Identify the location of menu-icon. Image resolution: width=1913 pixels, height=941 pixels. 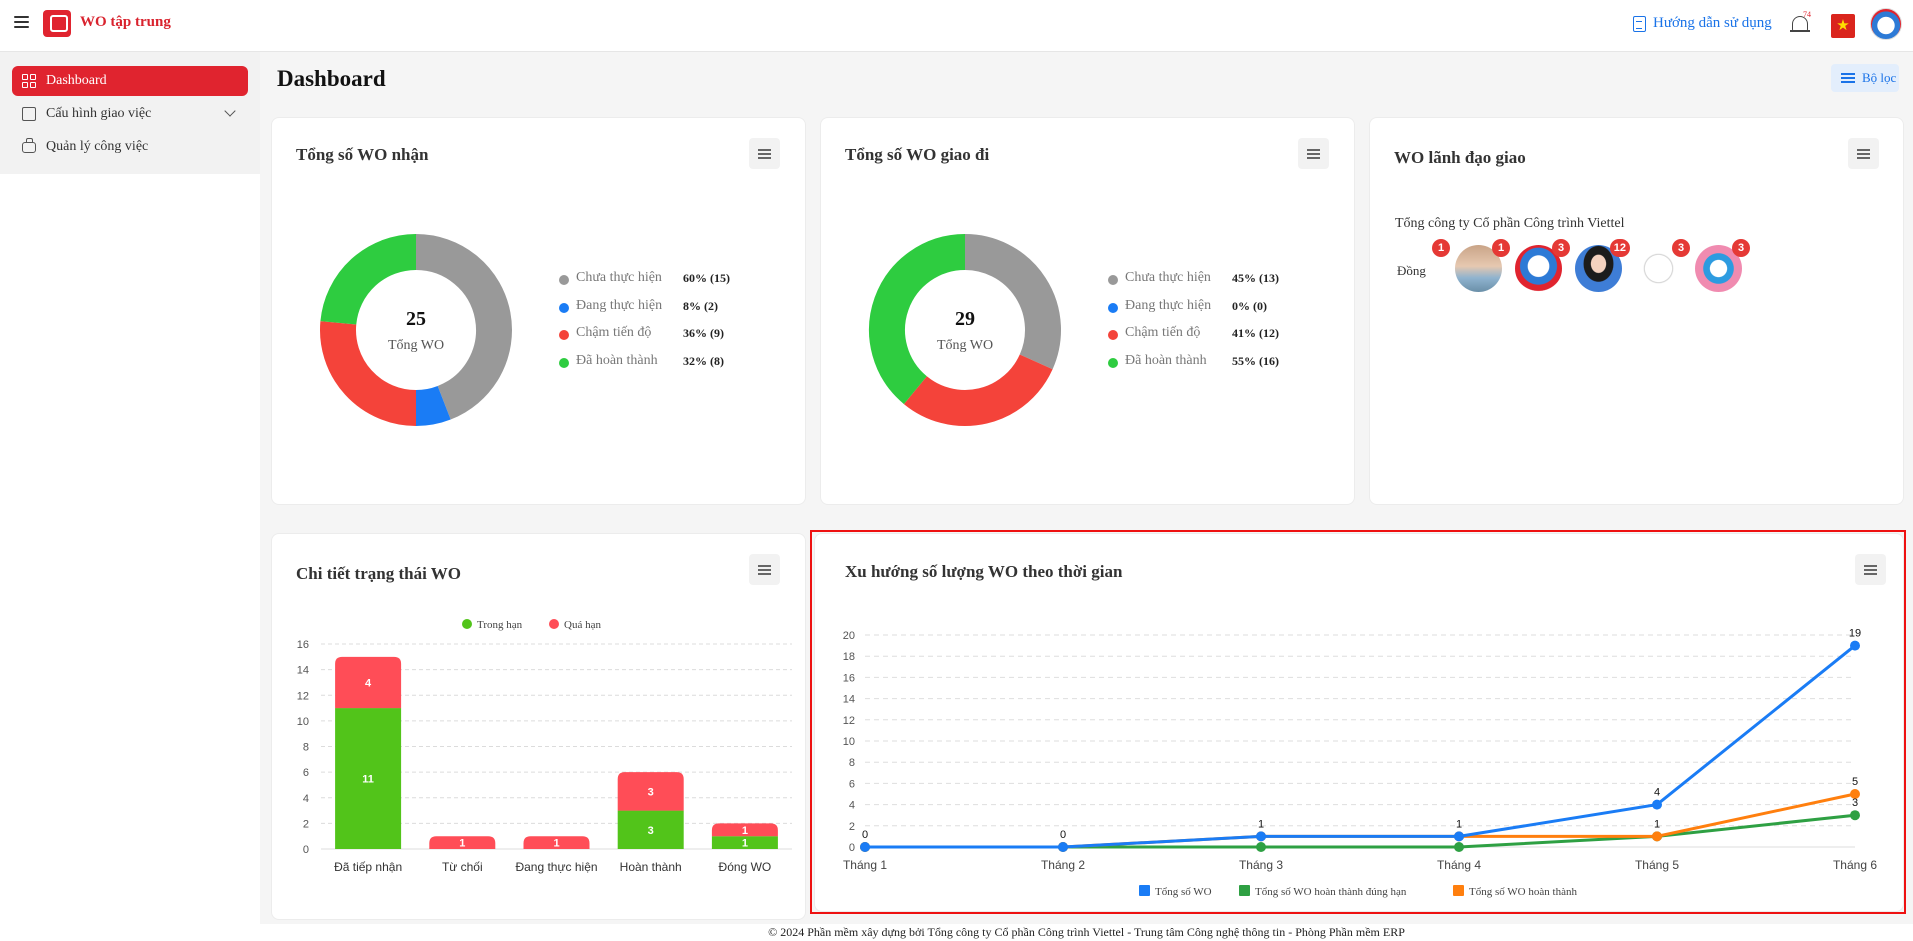
(21, 22).